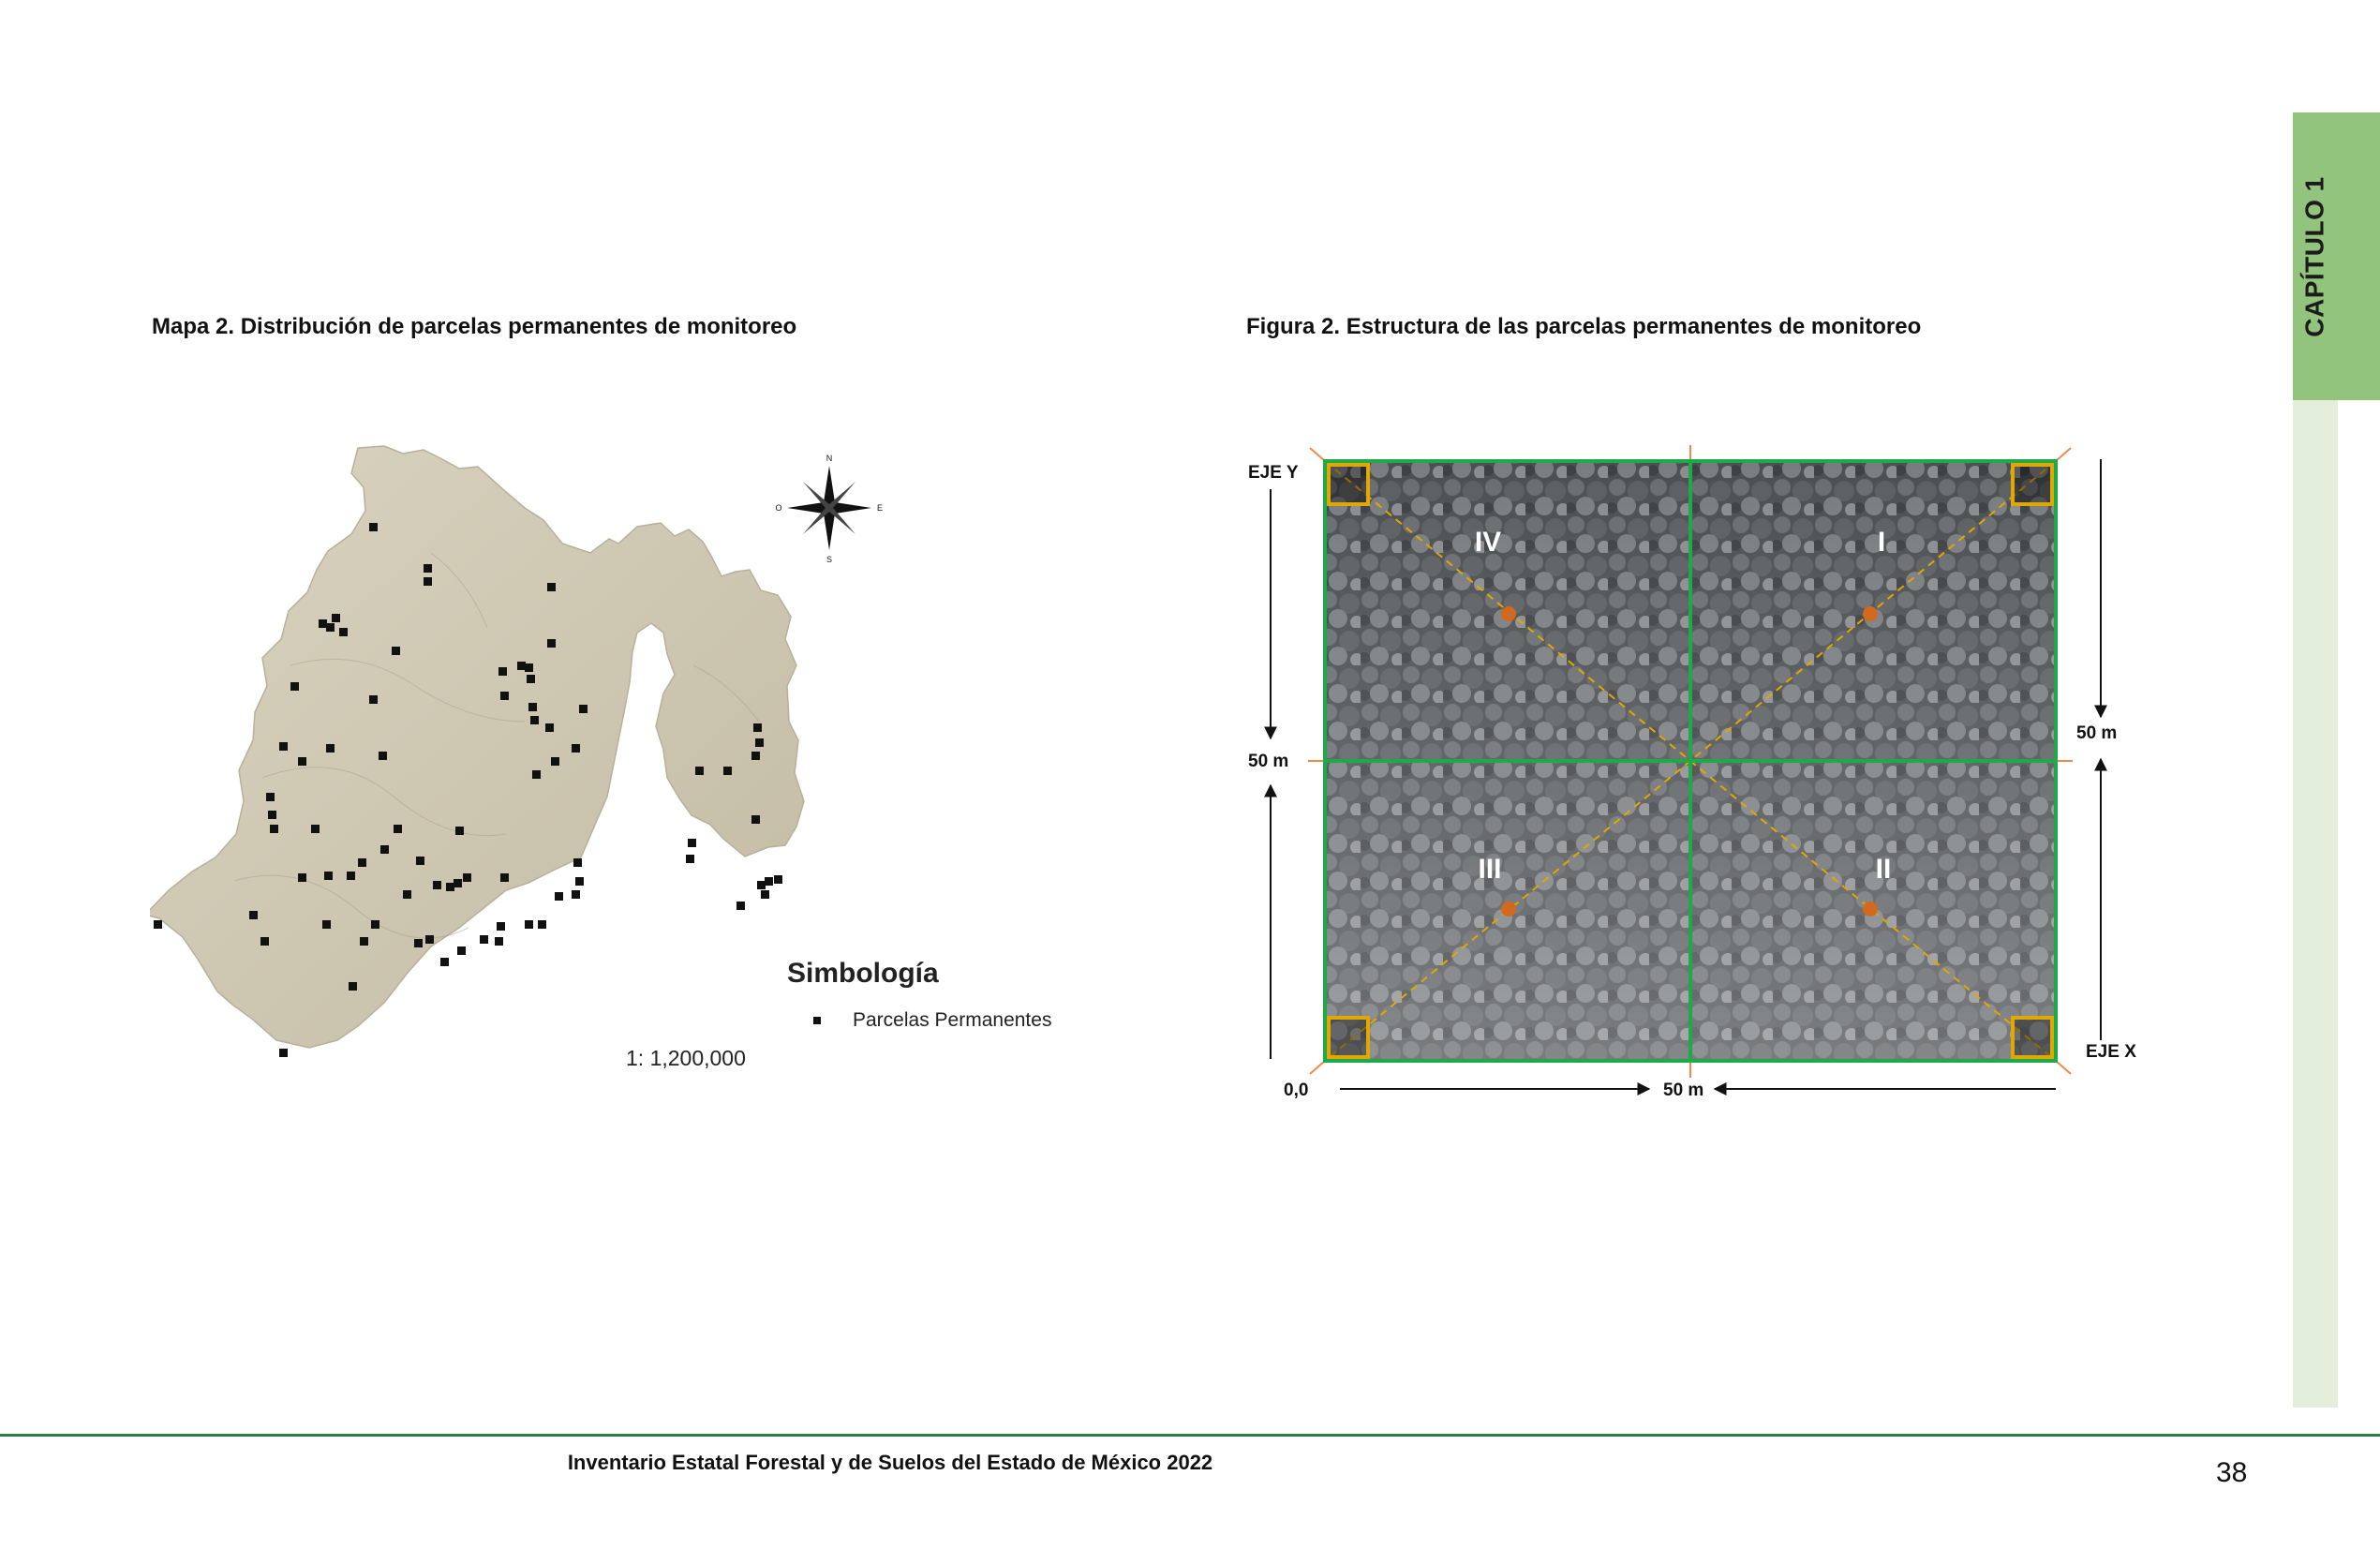  Describe the element at coordinates (863, 973) in the screenshot. I see `legend-title: Simbología` at that location.